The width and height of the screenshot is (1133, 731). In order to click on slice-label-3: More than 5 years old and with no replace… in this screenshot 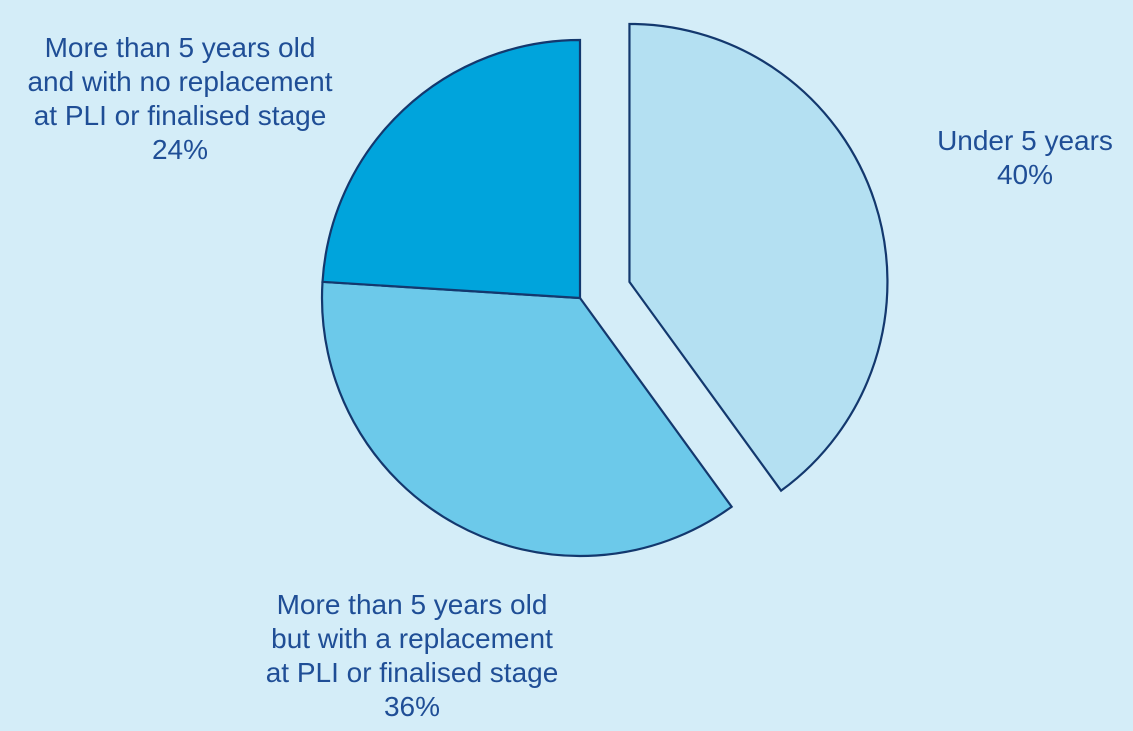, I will do `click(179, 98)`.